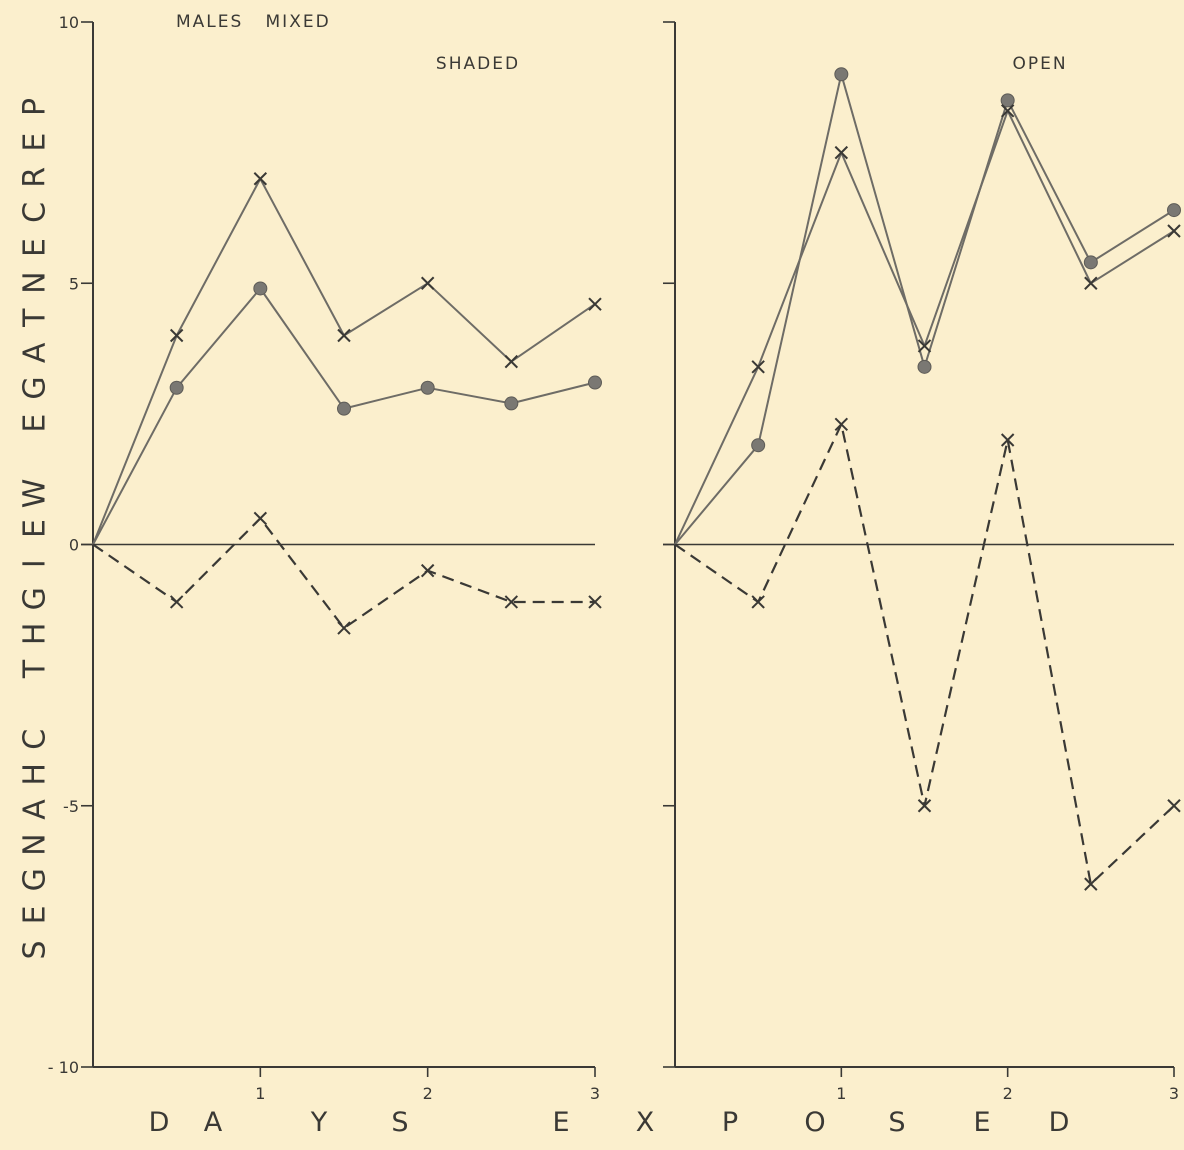 This screenshot has width=1184, height=1150. What do you see at coordinates (478, 64) in the screenshot?
I see `panel-title: SHADED` at bounding box center [478, 64].